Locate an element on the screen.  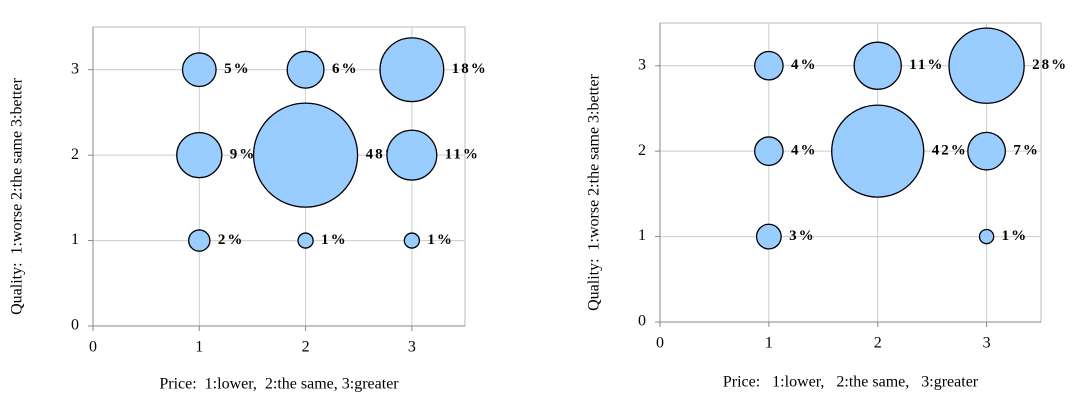
data-label: 3% is located at coordinates (802, 236).